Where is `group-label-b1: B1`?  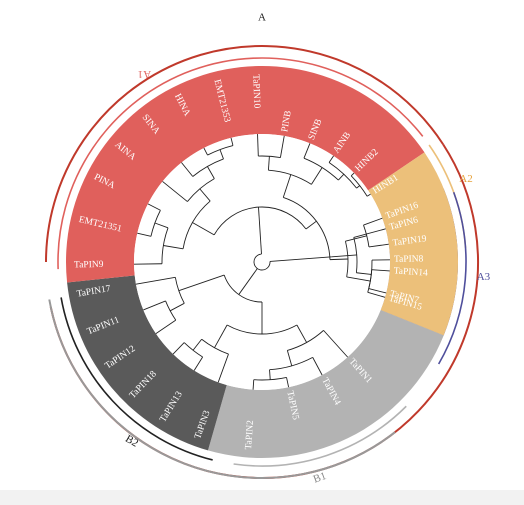 group-label-b1: B1 is located at coordinates (320, 478).